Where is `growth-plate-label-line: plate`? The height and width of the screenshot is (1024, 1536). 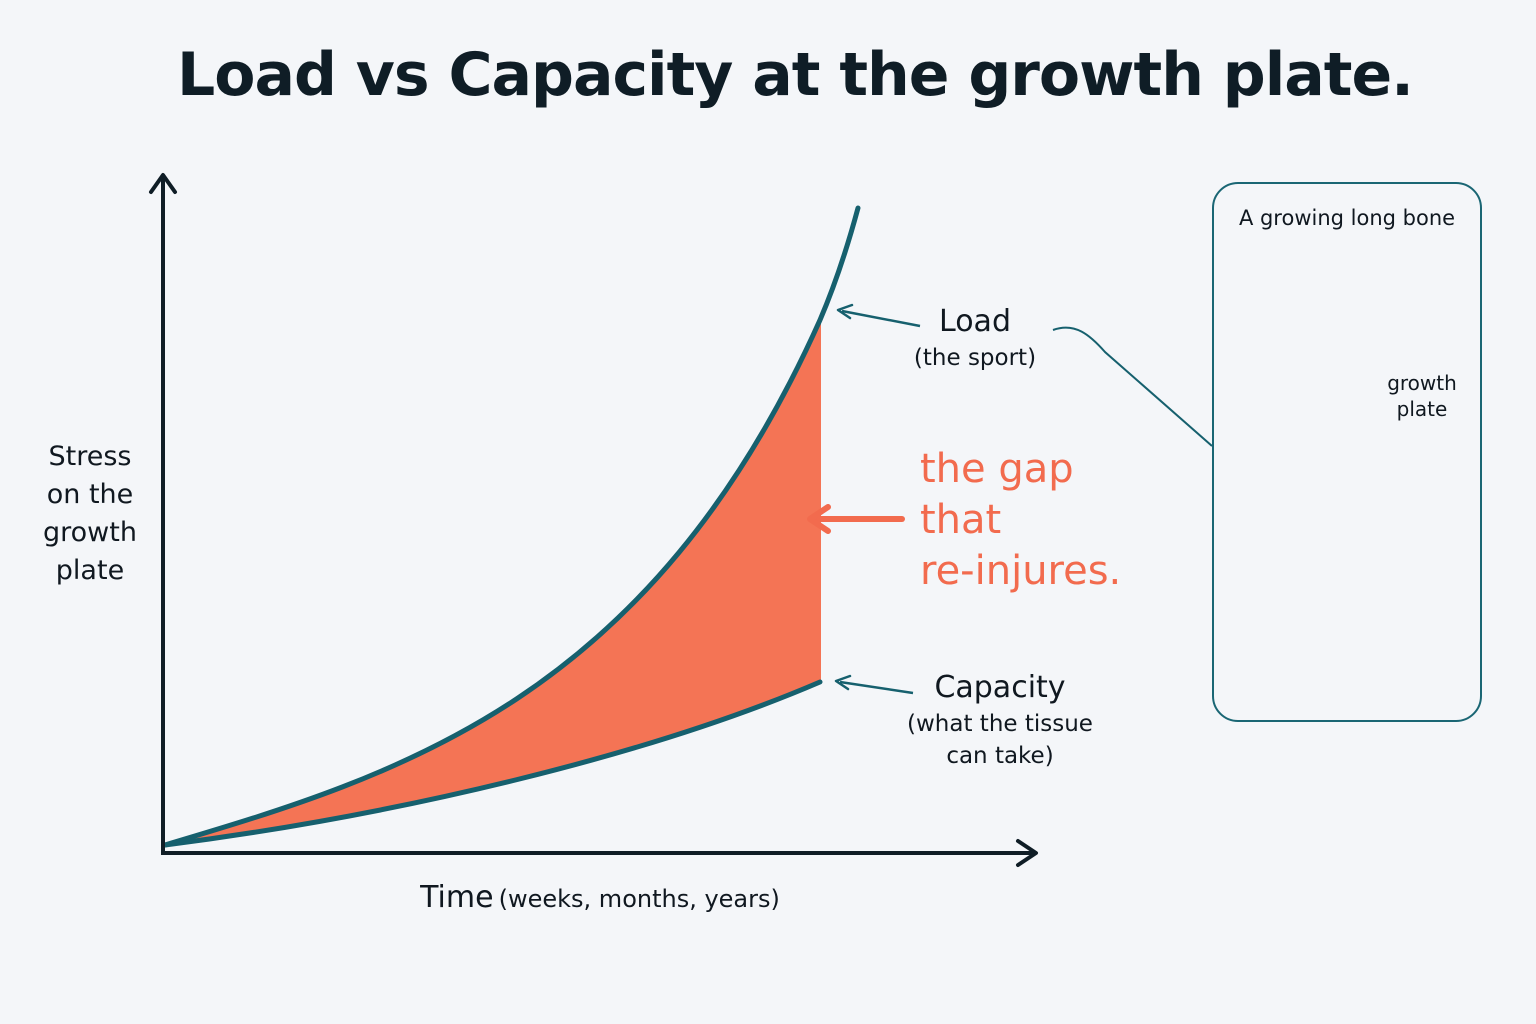 growth-plate-label-line: plate is located at coordinates (1422, 409).